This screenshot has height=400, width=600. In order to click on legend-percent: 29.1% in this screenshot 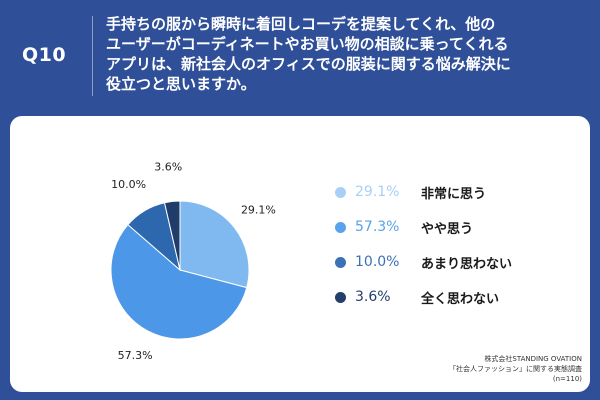, I will do `click(377, 192)`.